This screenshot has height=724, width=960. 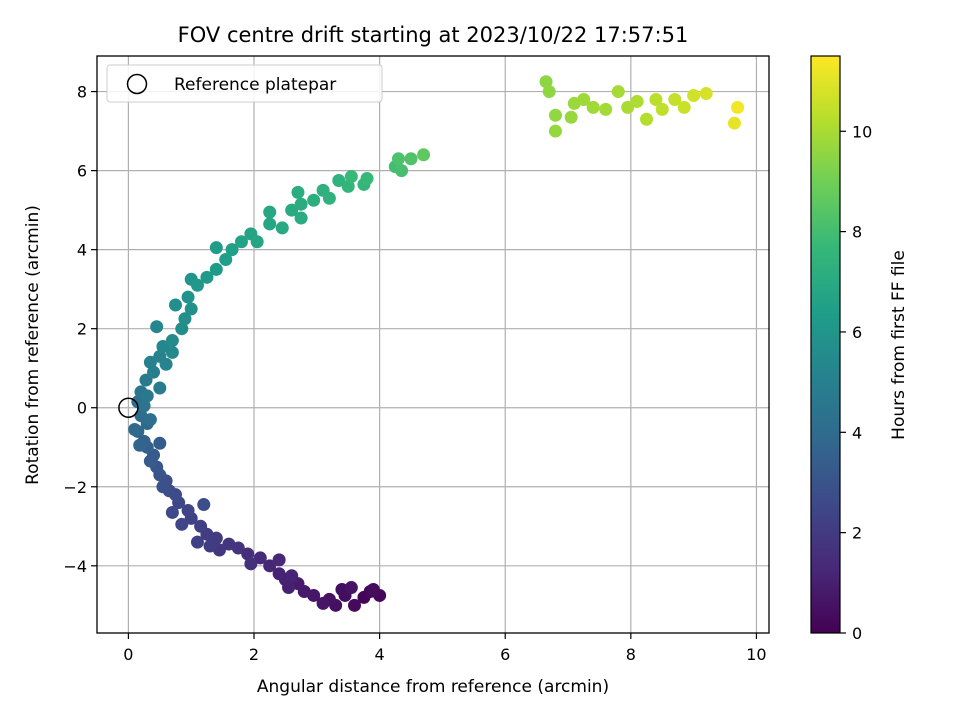 What do you see at coordinates (75, 566) in the screenshot?
I see `y-tick-label: −4` at bounding box center [75, 566].